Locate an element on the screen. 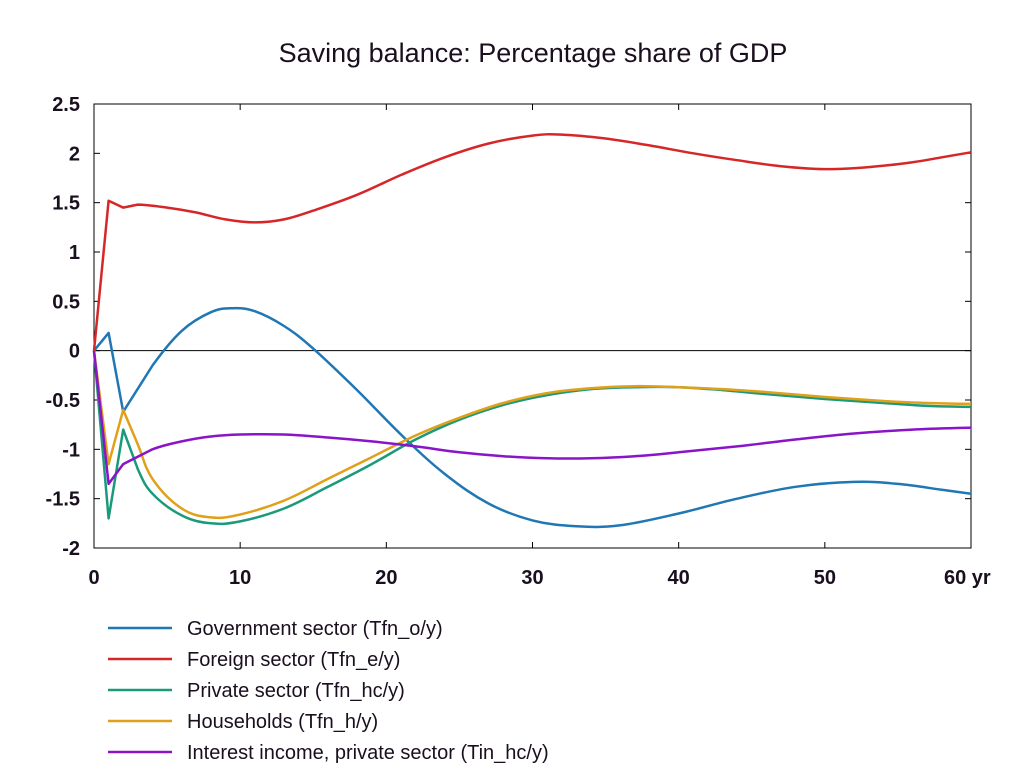 The height and width of the screenshot is (778, 1024). x-tick-label: 10 is located at coordinates (240, 578).